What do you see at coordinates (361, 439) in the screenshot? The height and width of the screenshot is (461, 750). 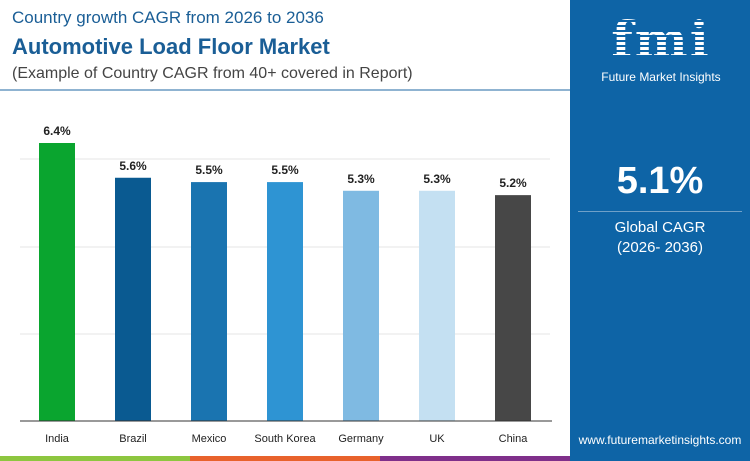 I see `x-tick-label: Germany` at bounding box center [361, 439].